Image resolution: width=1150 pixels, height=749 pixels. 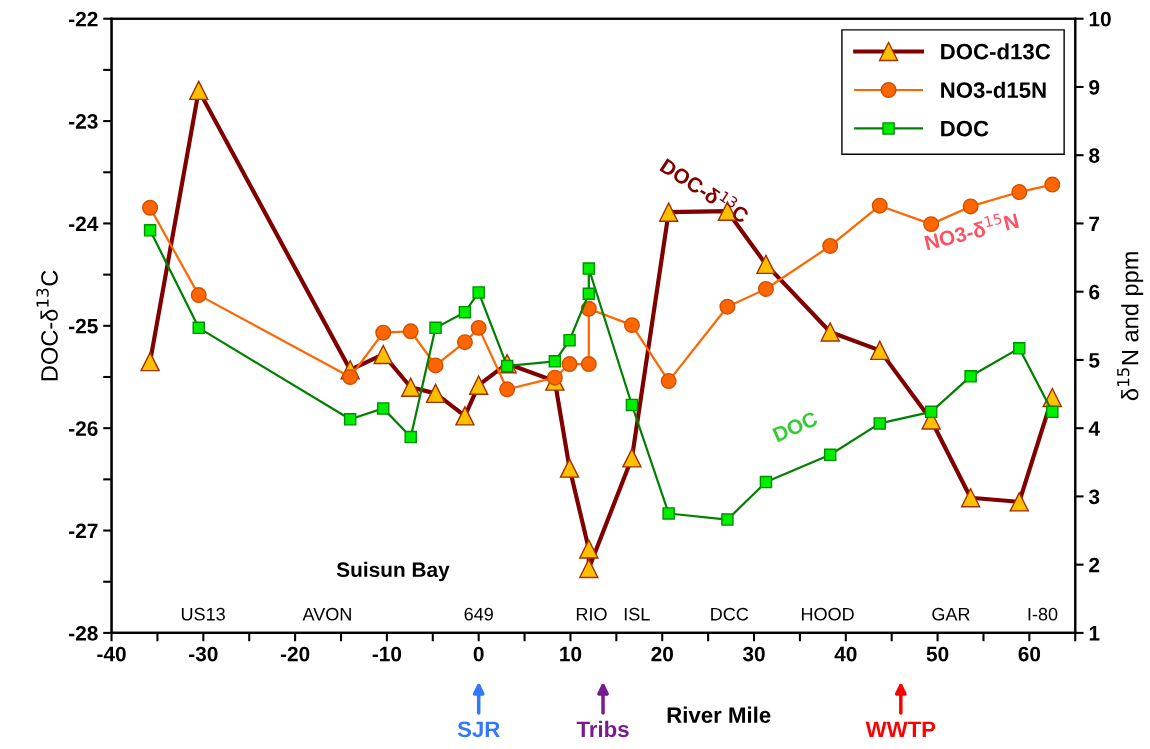 I want to click on y2-tick-label: 5, so click(x=1094, y=360).